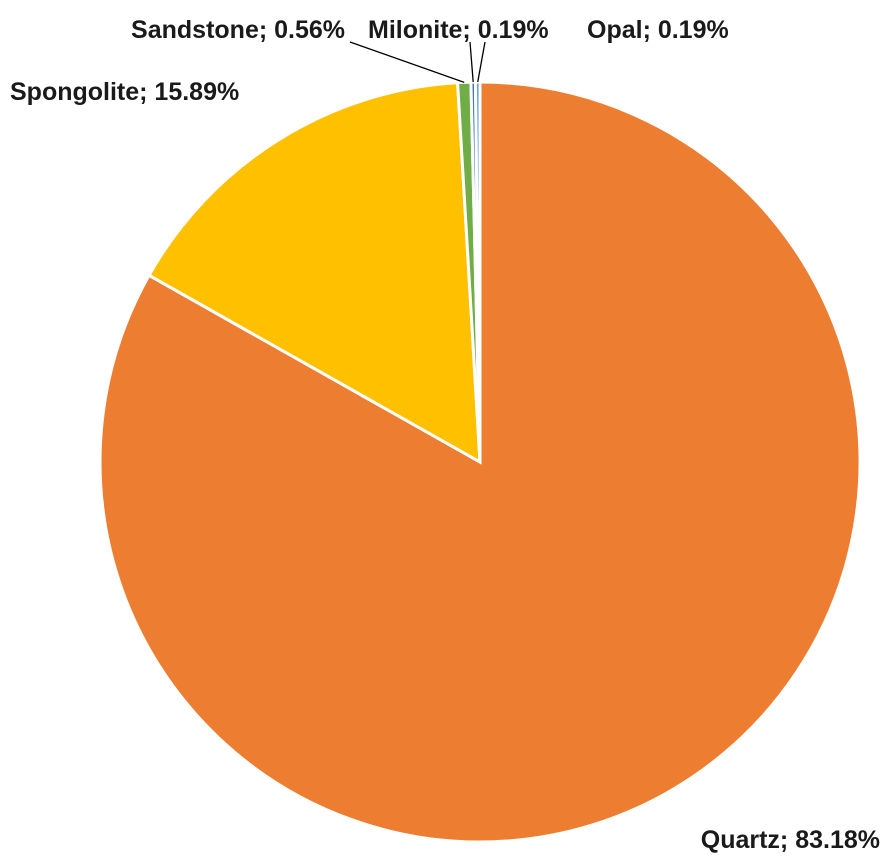 Image resolution: width=888 pixels, height=860 pixels. What do you see at coordinates (481, 62) in the screenshot?
I see `leader-line-opal` at bounding box center [481, 62].